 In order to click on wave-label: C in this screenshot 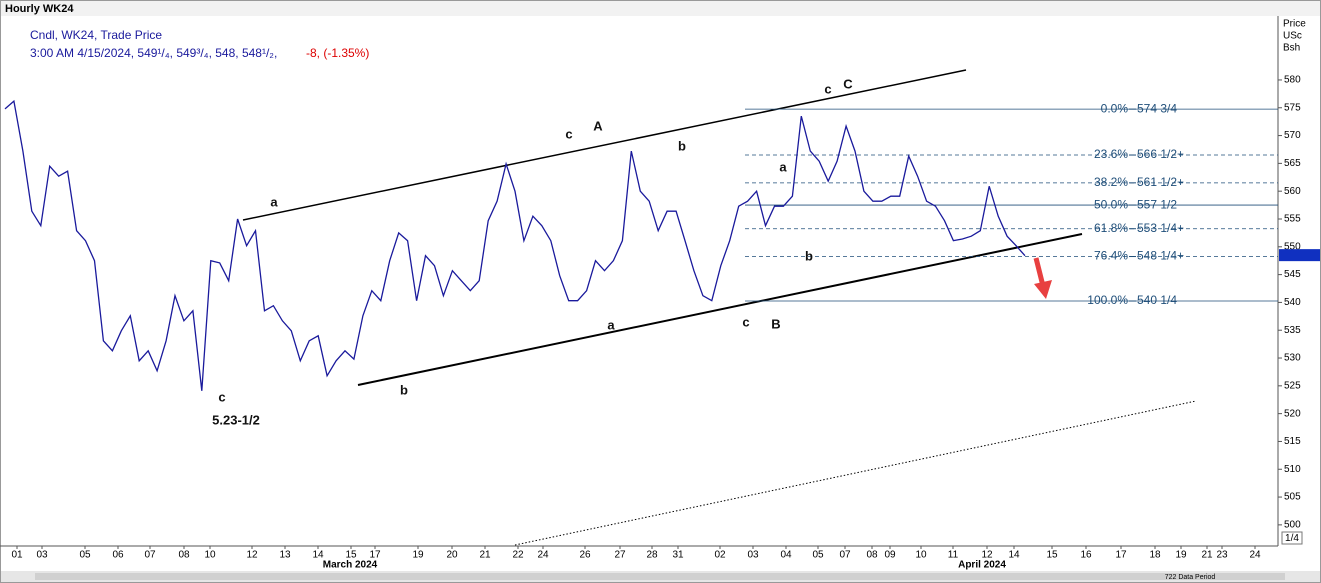, I will do `click(848, 83)`.